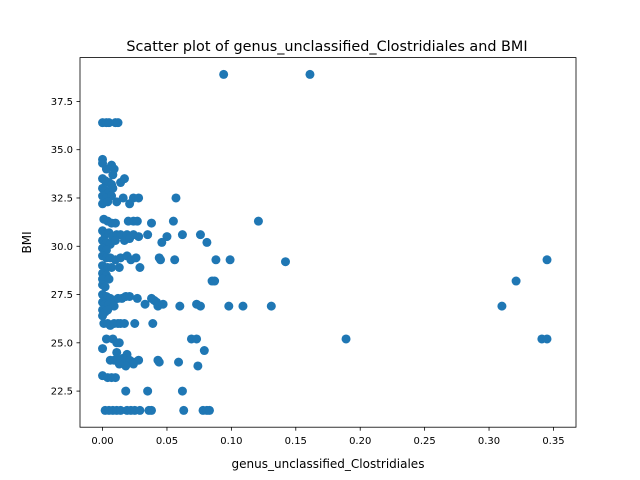 This screenshot has width=640, height=480. I want to click on x-tick-label: 0.05, so click(167, 441).